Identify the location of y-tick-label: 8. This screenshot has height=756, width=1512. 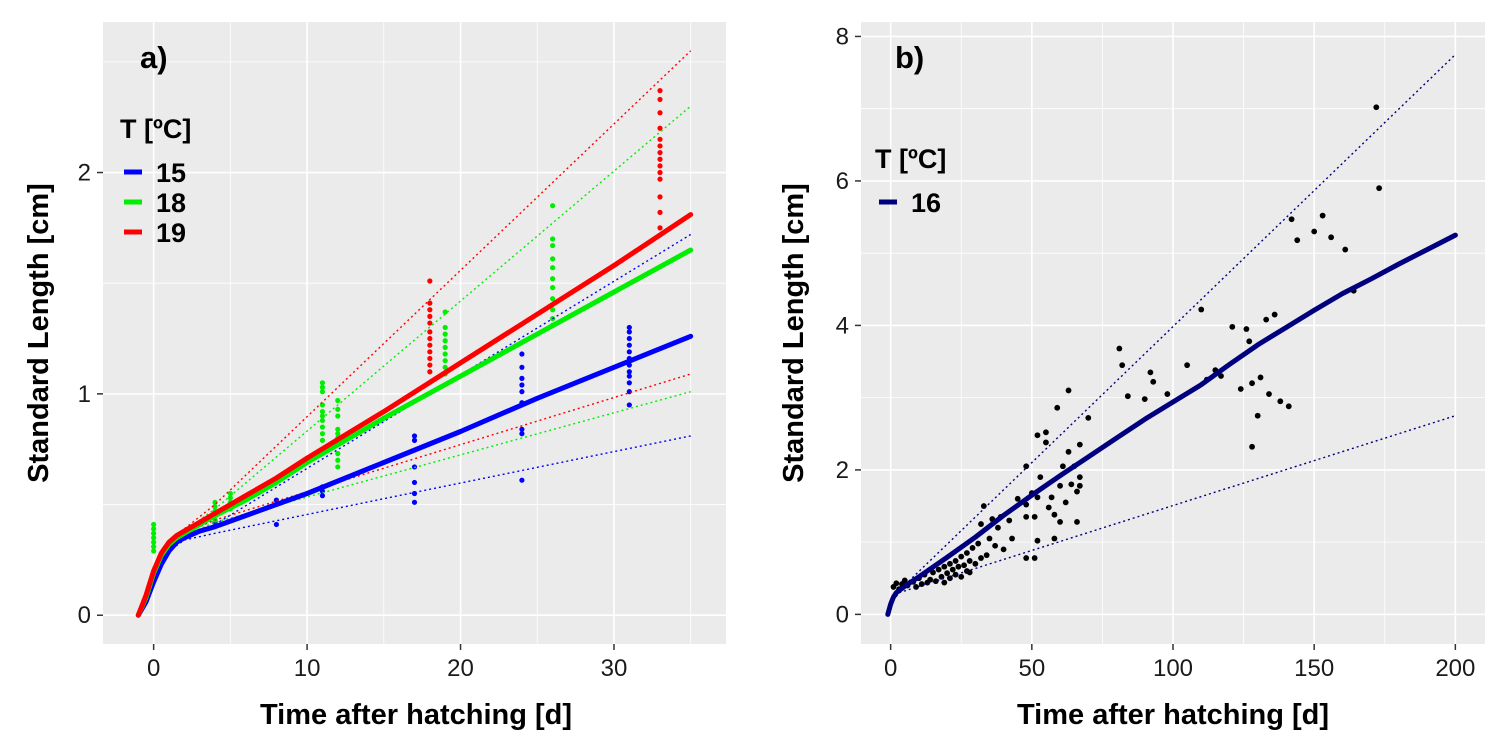
(842, 36).